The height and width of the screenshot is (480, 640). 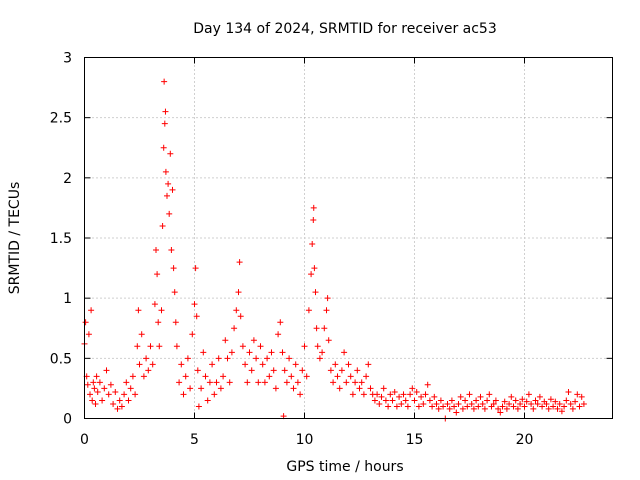 What do you see at coordinates (415, 440) in the screenshot?
I see `x-tick-label: 15` at bounding box center [415, 440].